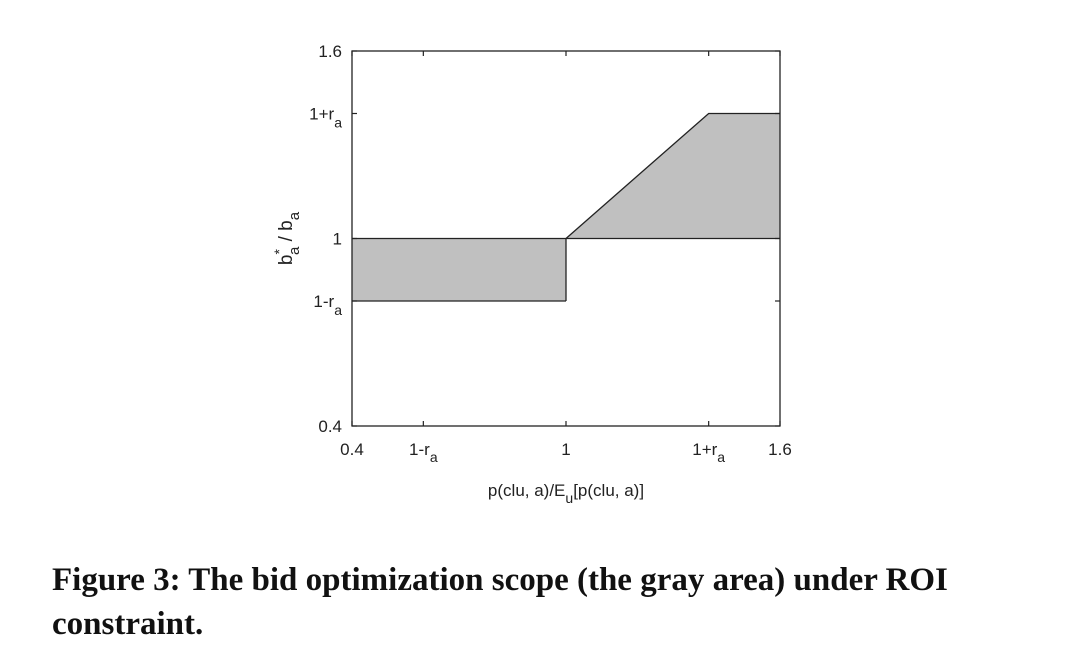 The image size is (1066, 662). I want to click on x-tick-label: 0.4, so click(352, 449).